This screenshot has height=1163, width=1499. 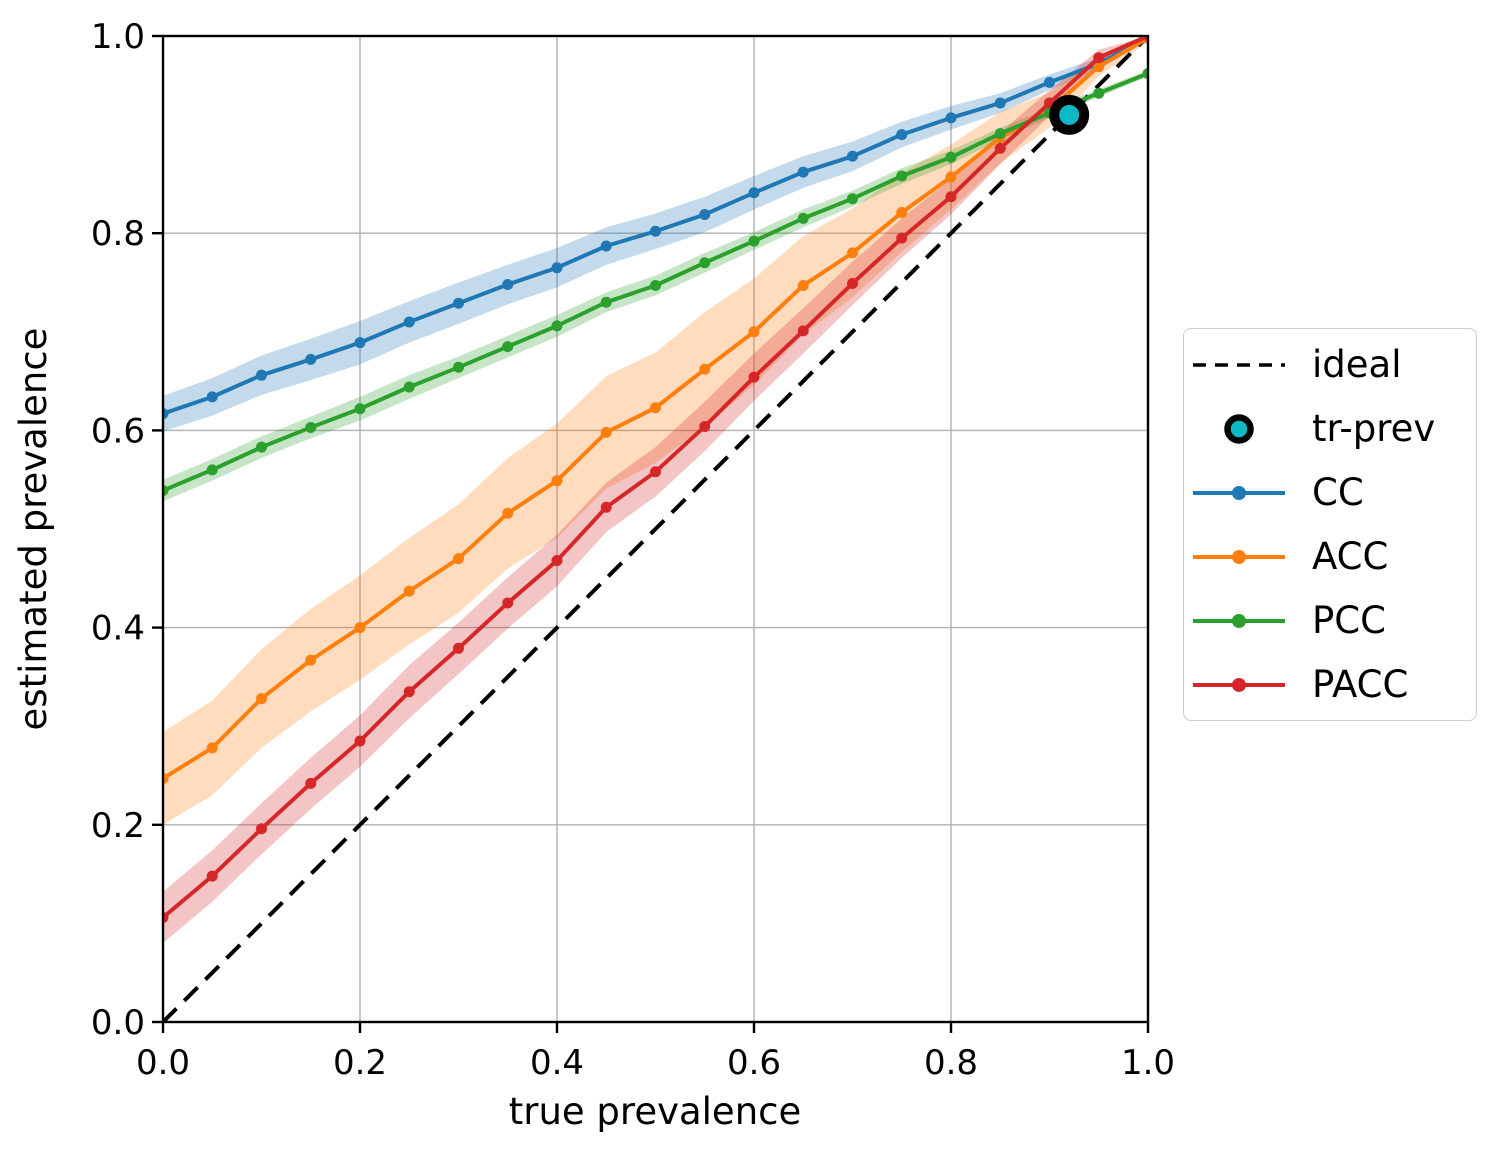 I want to click on x-tick-label: 0.8, so click(x=951, y=1063).